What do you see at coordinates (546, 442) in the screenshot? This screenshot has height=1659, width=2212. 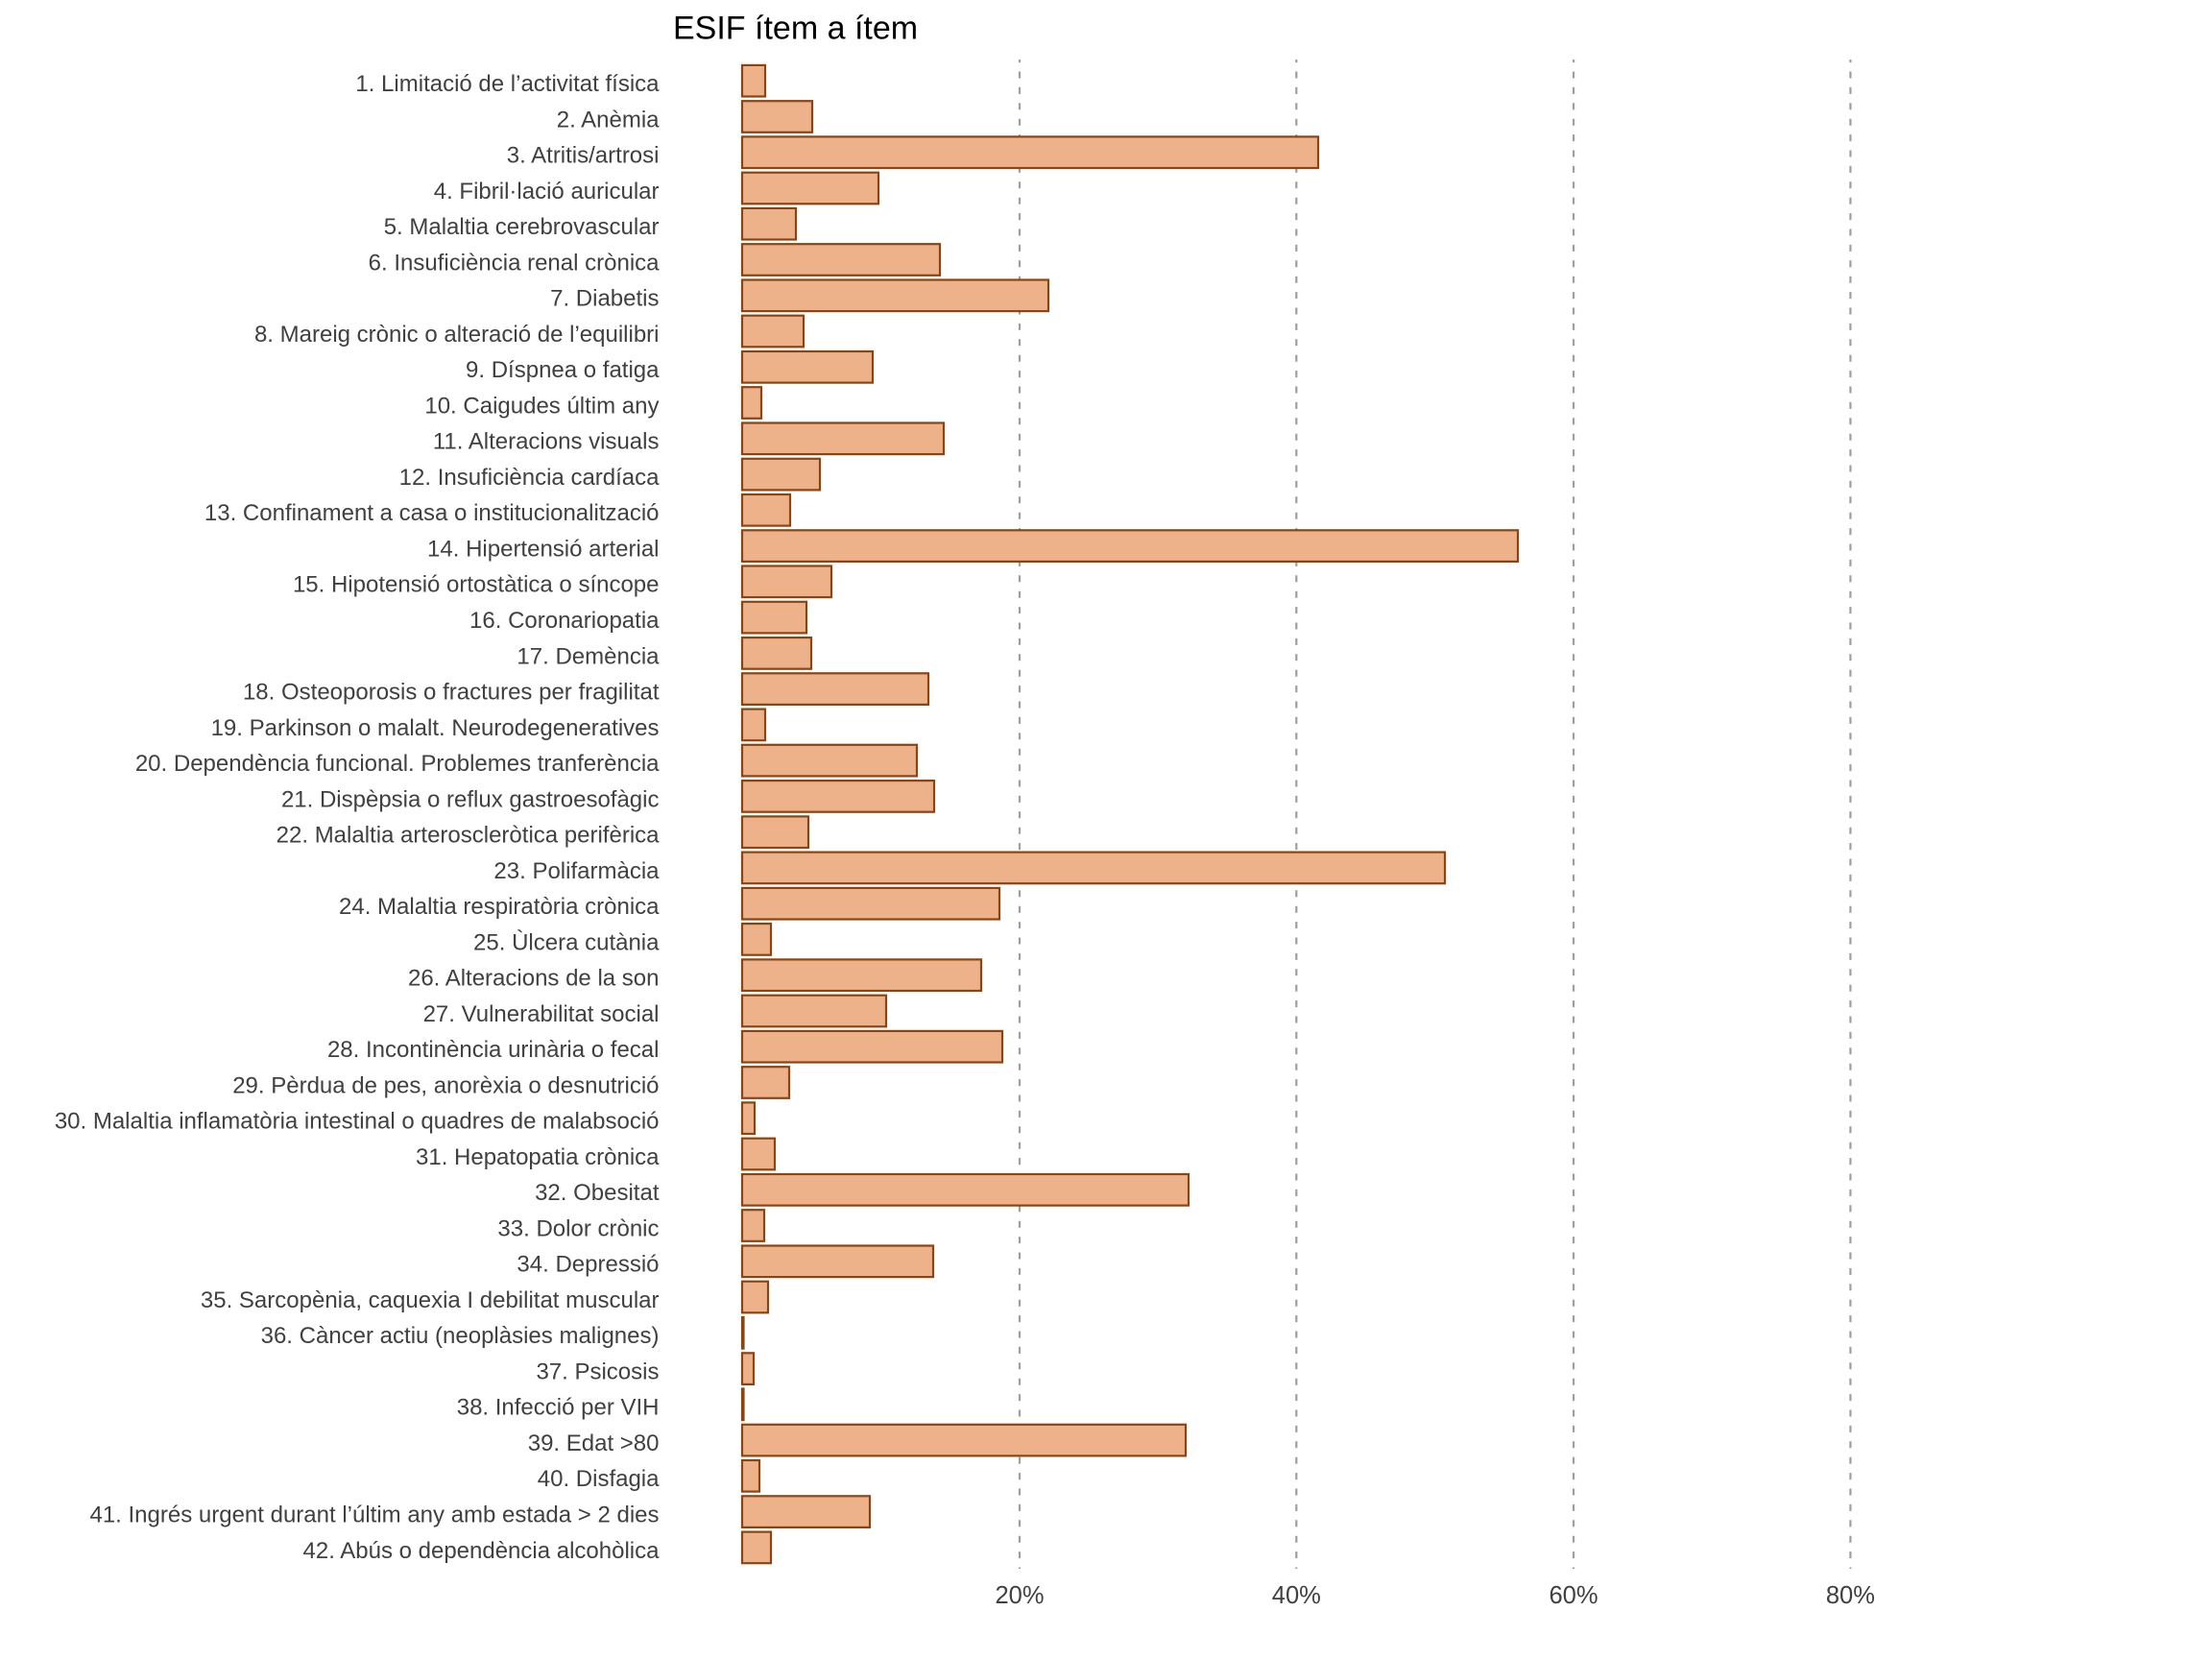 I see `svg-text: 11. Alteracions visuals` at bounding box center [546, 442].